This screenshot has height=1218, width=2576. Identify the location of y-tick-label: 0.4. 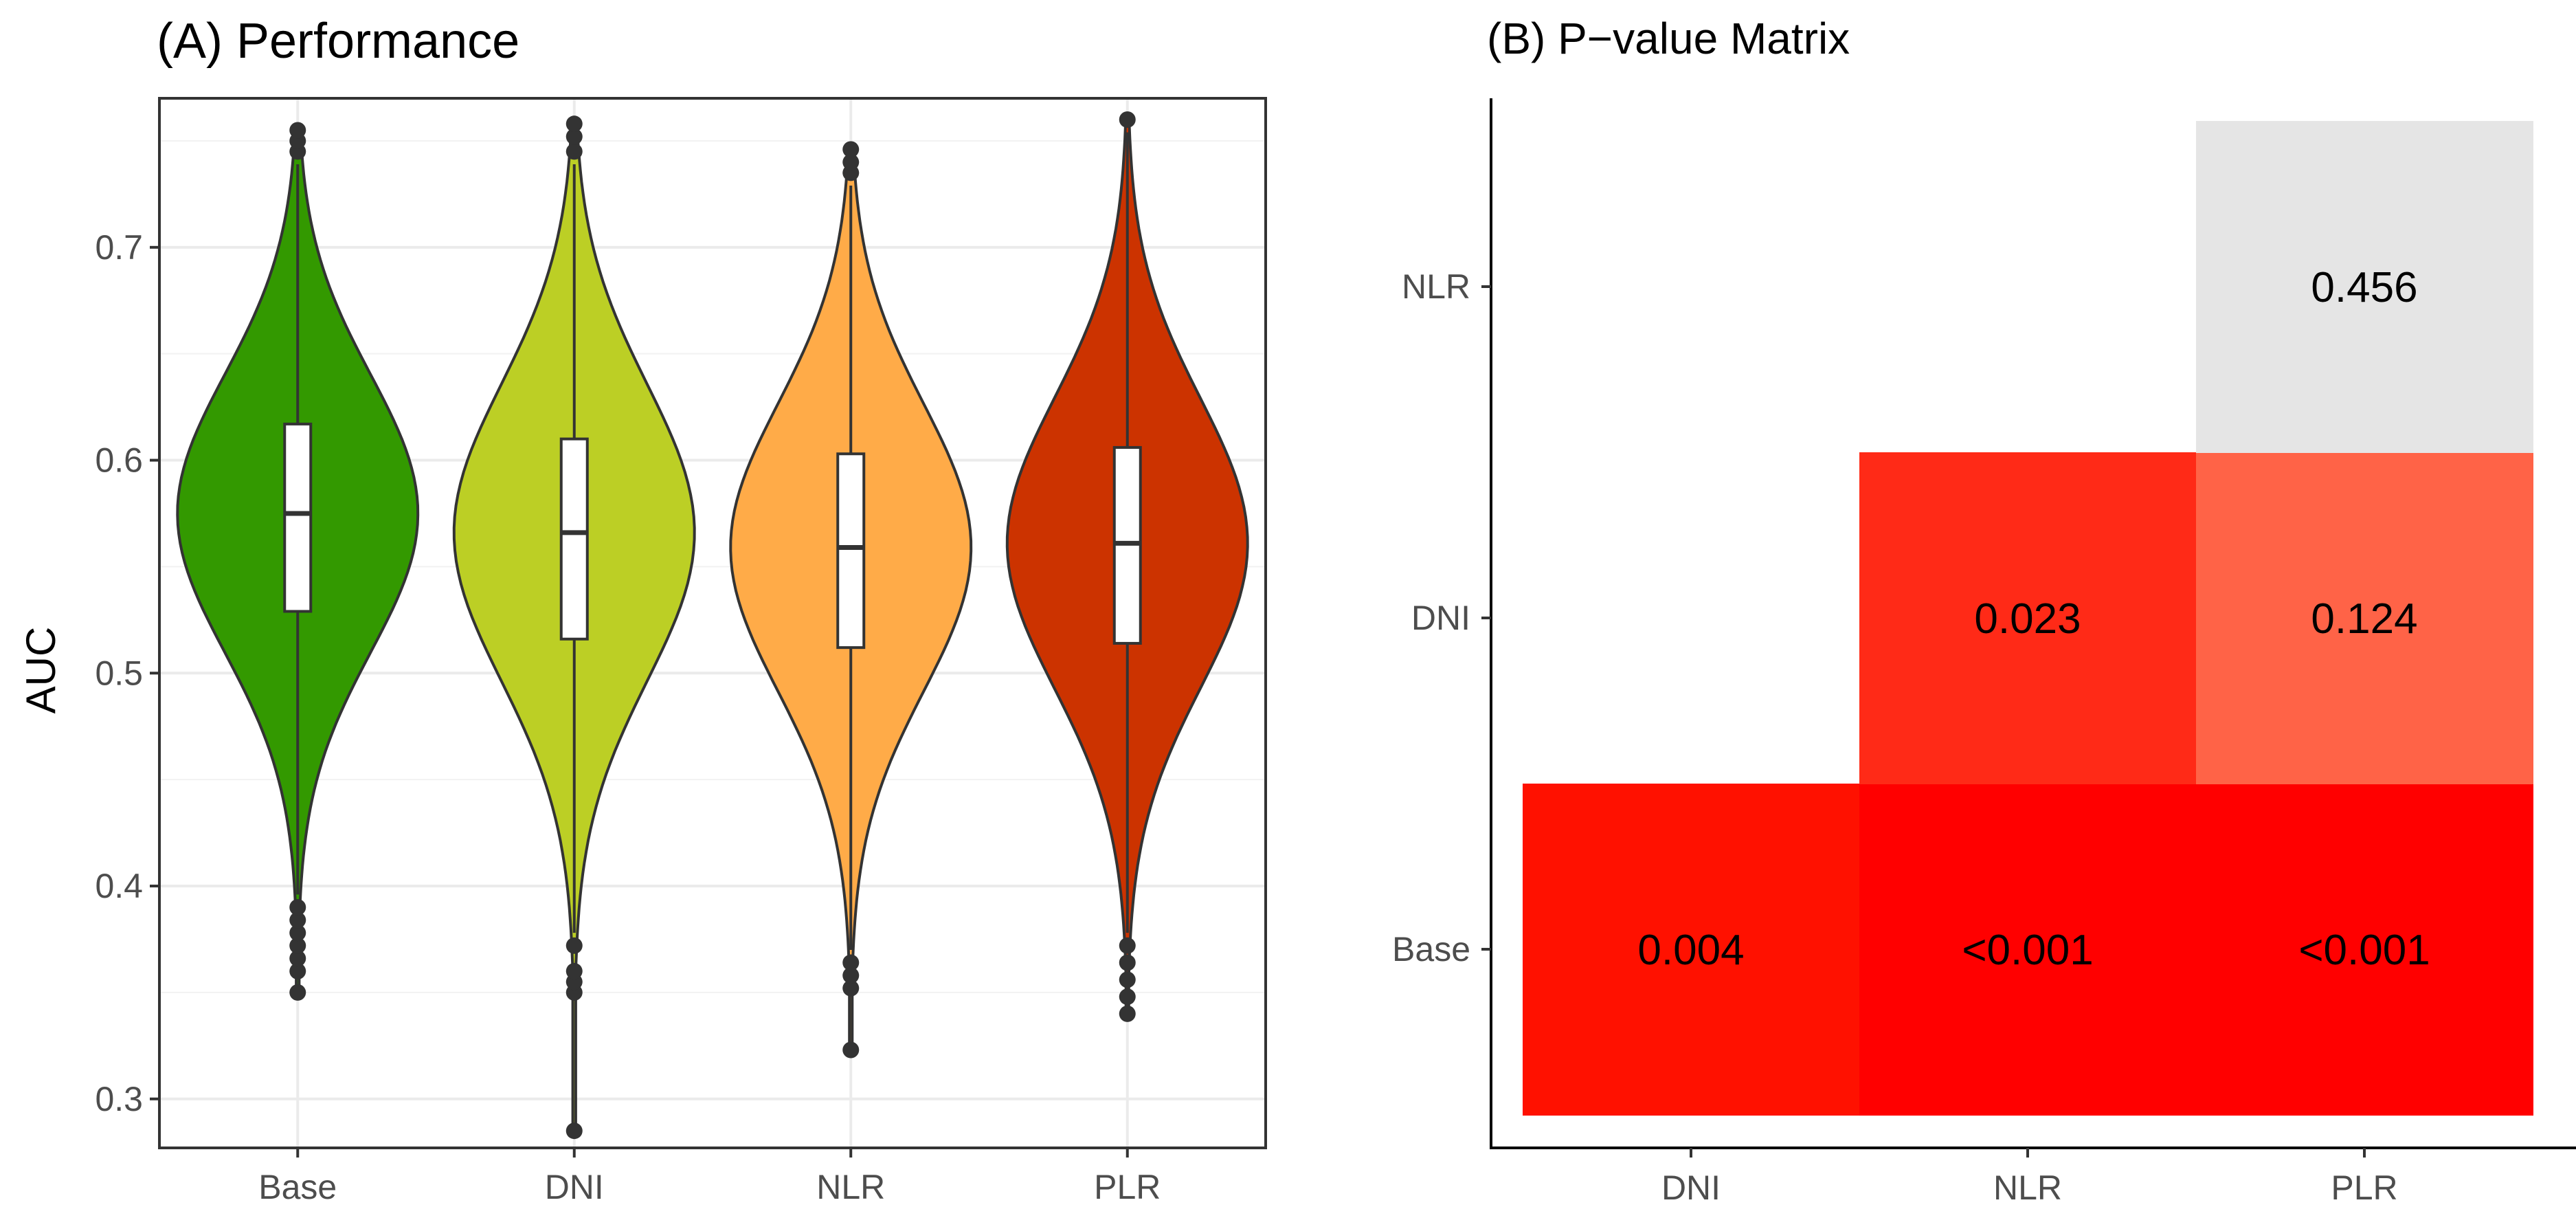
(119, 886).